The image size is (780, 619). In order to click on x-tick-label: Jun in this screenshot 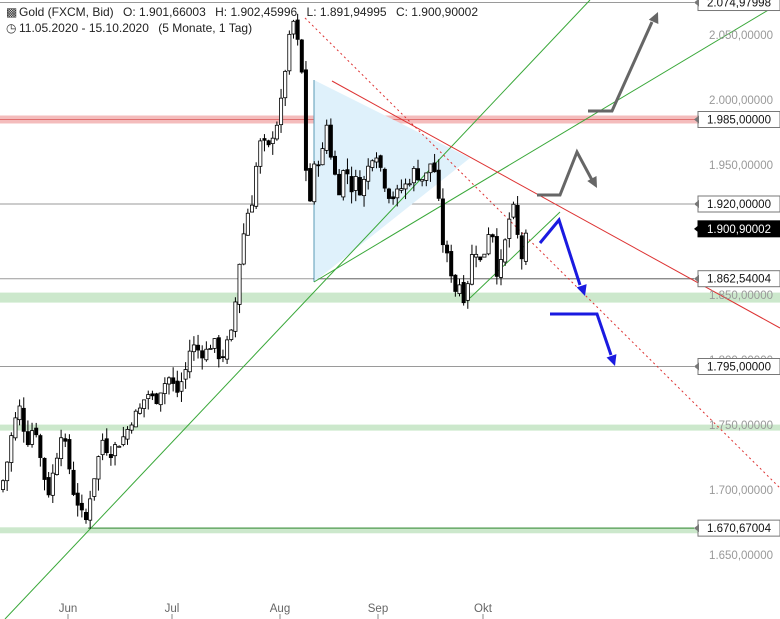, I will do `click(68, 609)`.